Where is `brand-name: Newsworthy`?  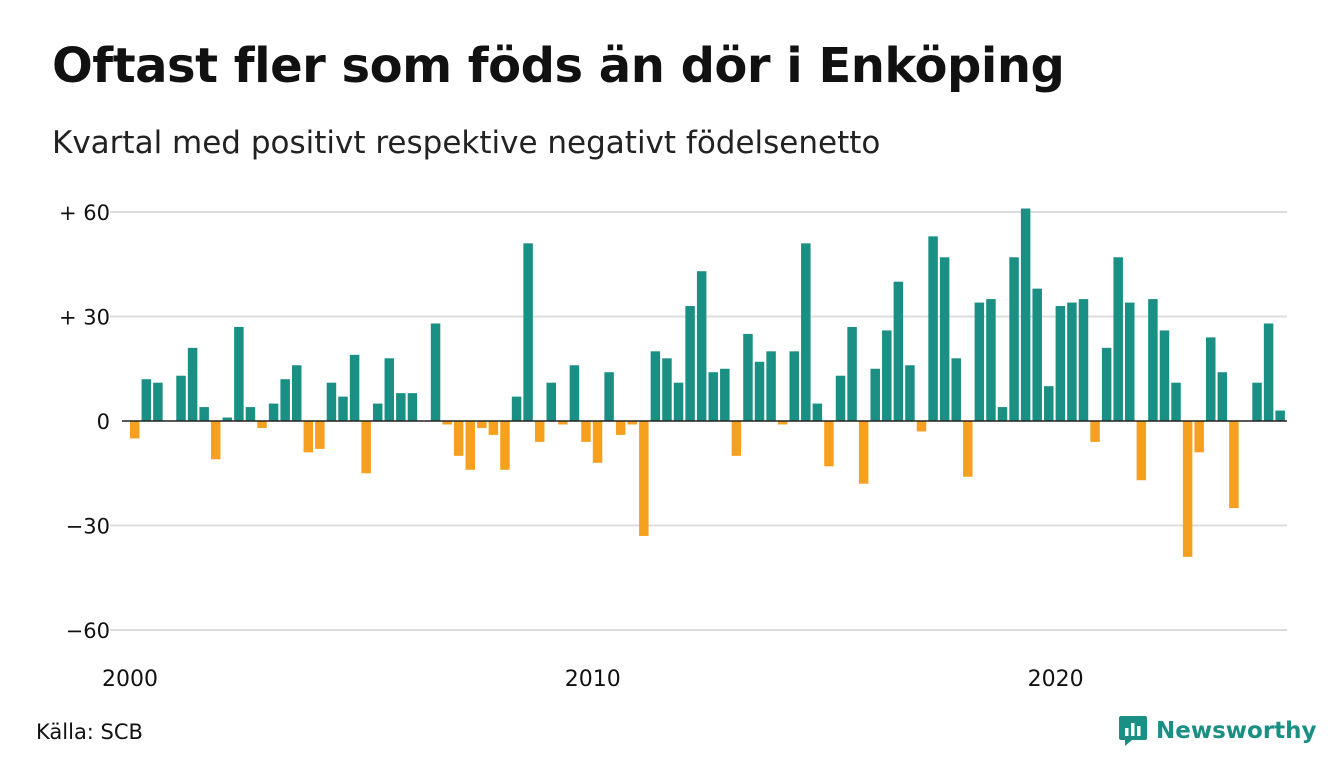 brand-name: Newsworthy is located at coordinates (1236, 731).